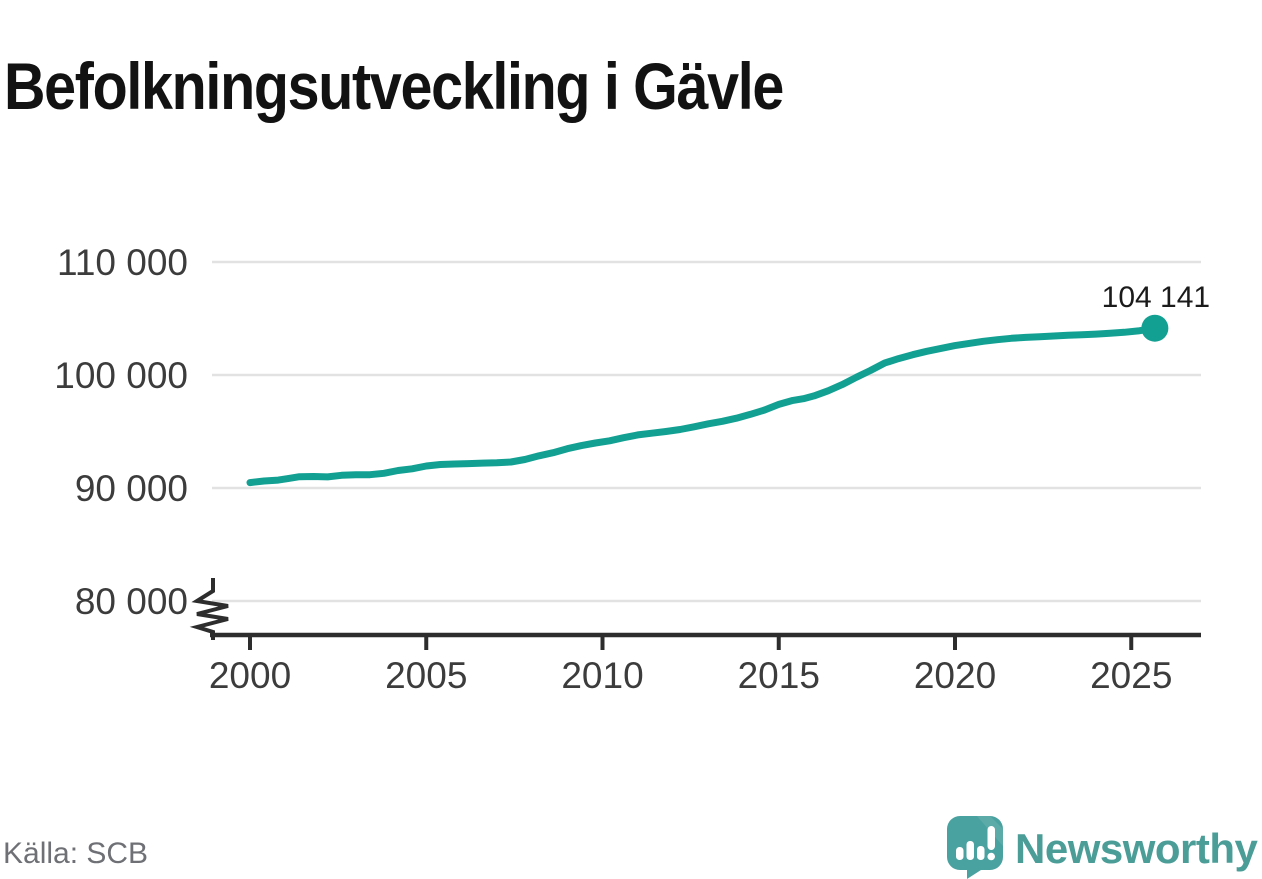 The height and width of the screenshot is (879, 1262). I want to click on population-line-series, so click(702, 405).